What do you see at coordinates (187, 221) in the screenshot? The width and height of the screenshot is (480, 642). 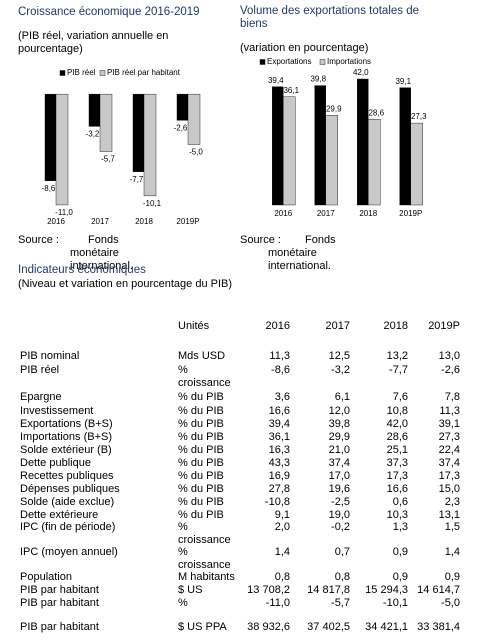 I see `x-tick-label: 2019P` at bounding box center [187, 221].